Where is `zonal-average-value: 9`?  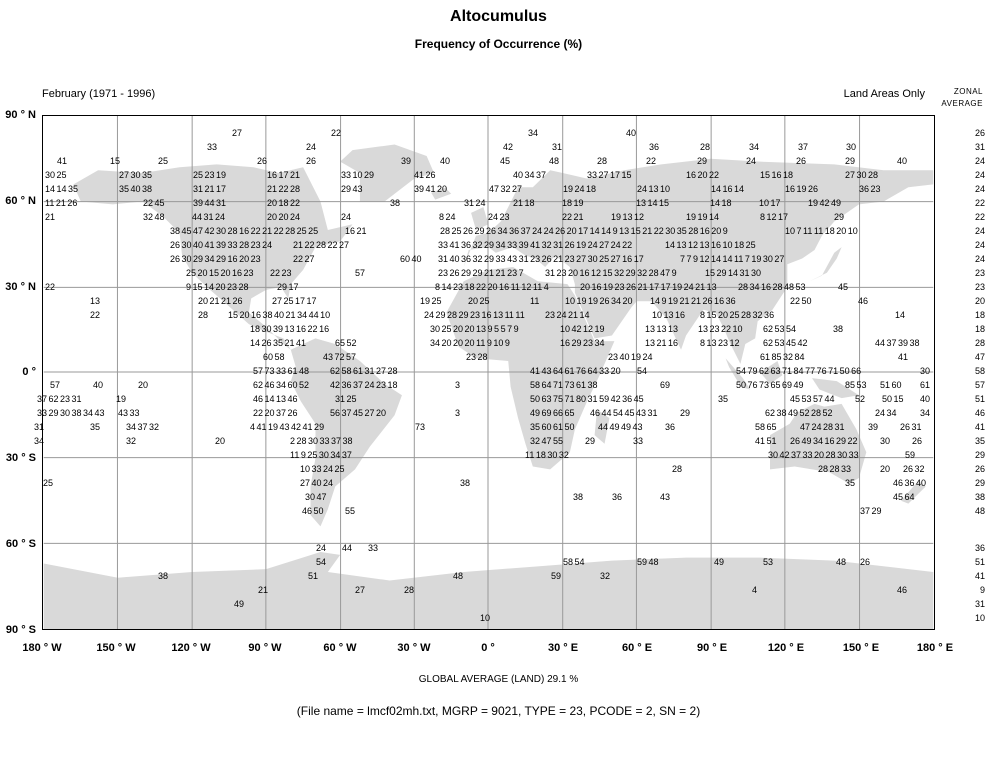
zonal-average-value: 9 is located at coordinates (982, 590).